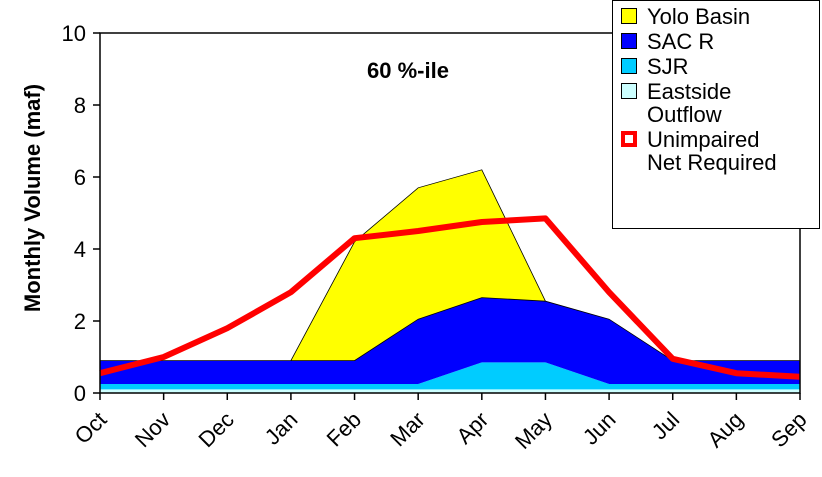 This screenshot has height=477, width=822. What do you see at coordinates (666, 426) in the screenshot?
I see `x-tick-label: Jul` at bounding box center [666, 426].